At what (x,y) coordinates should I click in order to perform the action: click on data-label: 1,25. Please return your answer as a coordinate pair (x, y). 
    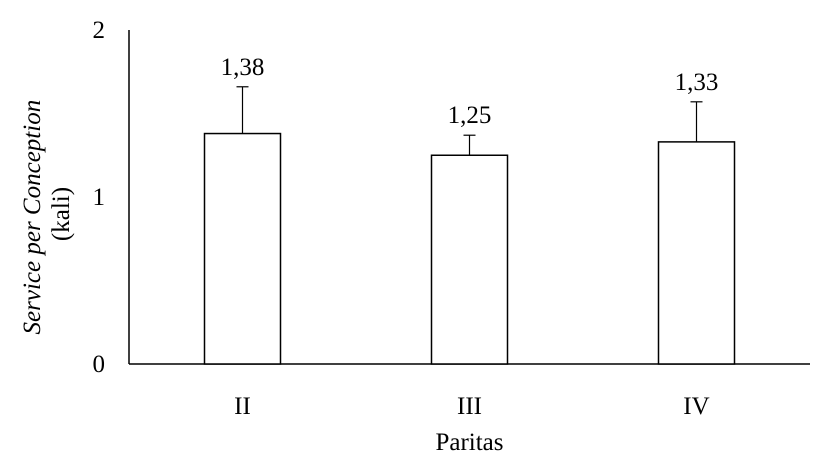
    Looking at the image, I should click on (470, 115).